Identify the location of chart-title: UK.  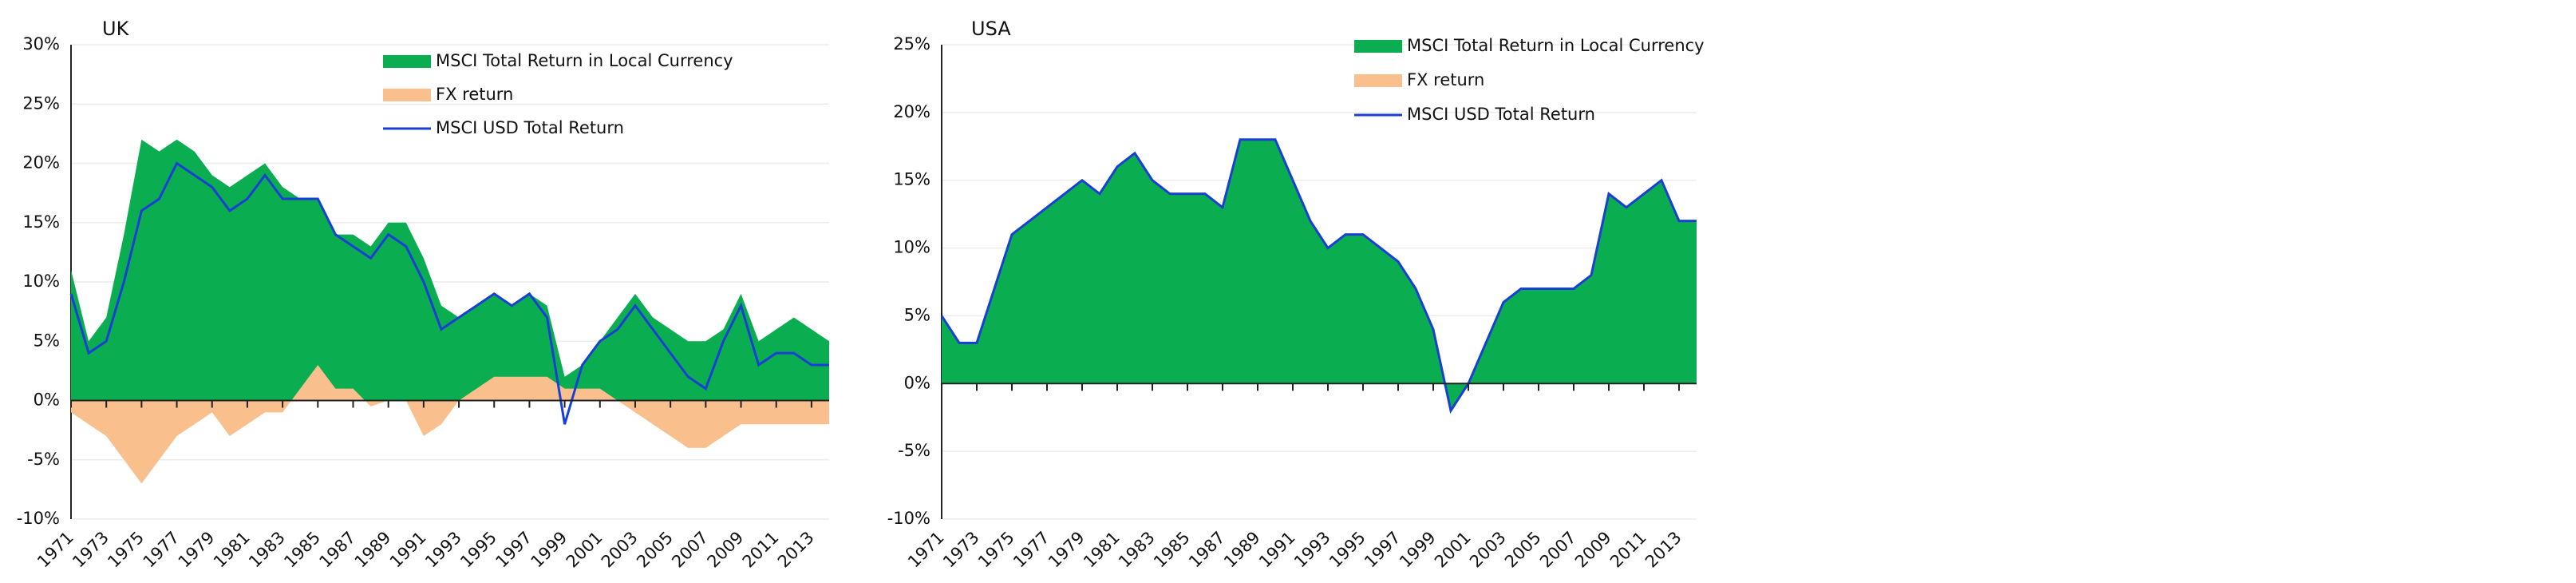
(116, 29).